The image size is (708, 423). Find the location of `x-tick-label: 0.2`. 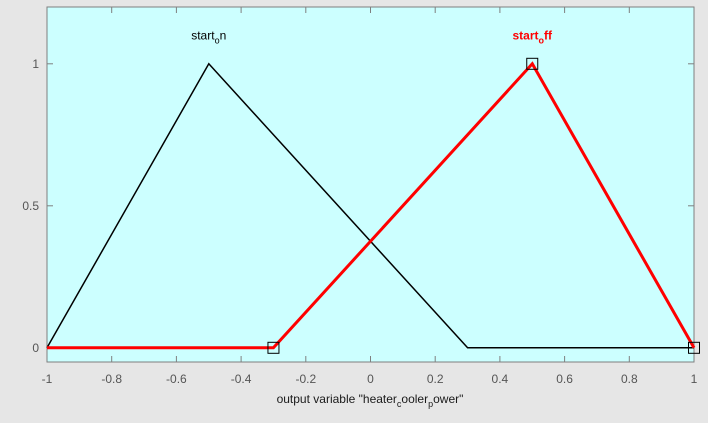

x-tick-label: 0.2 is located at coordinates (435, 379).